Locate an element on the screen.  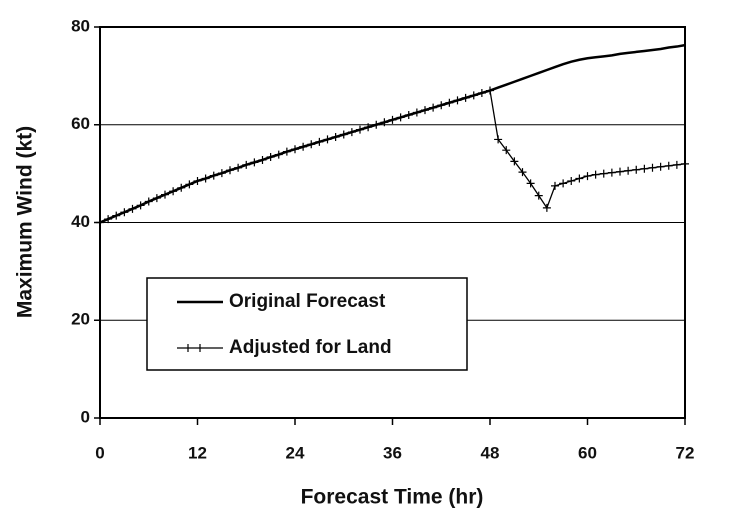
x-tick-label: 72 is located at coordinates (685, 452).